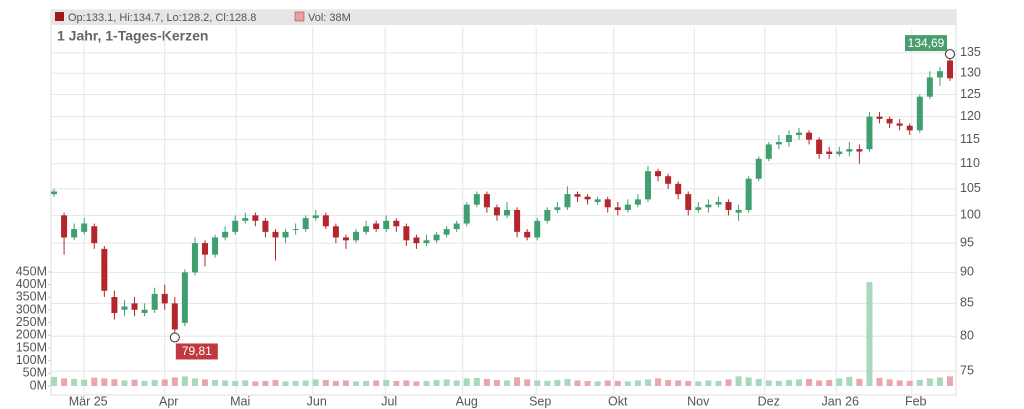  What do you see at coordinates (88, 401) in the screenshot?
I see `x-tick-label: Mär 25` at bounding box center [88, 401].